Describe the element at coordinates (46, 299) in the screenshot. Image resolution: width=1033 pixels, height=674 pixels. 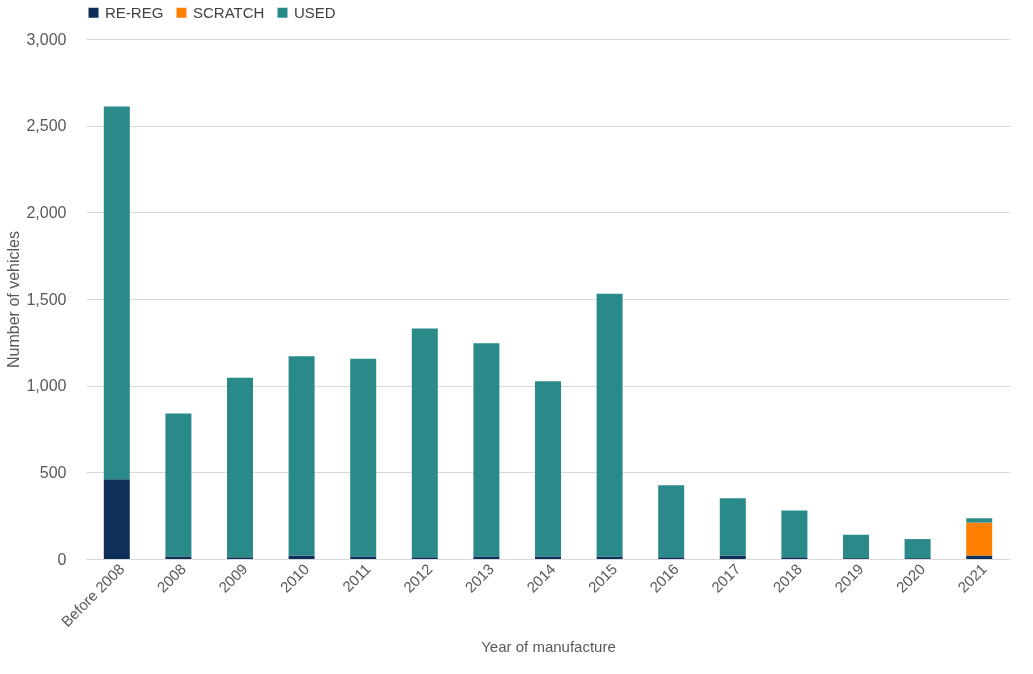
I see `y-tick-label: 1,500` at that location.